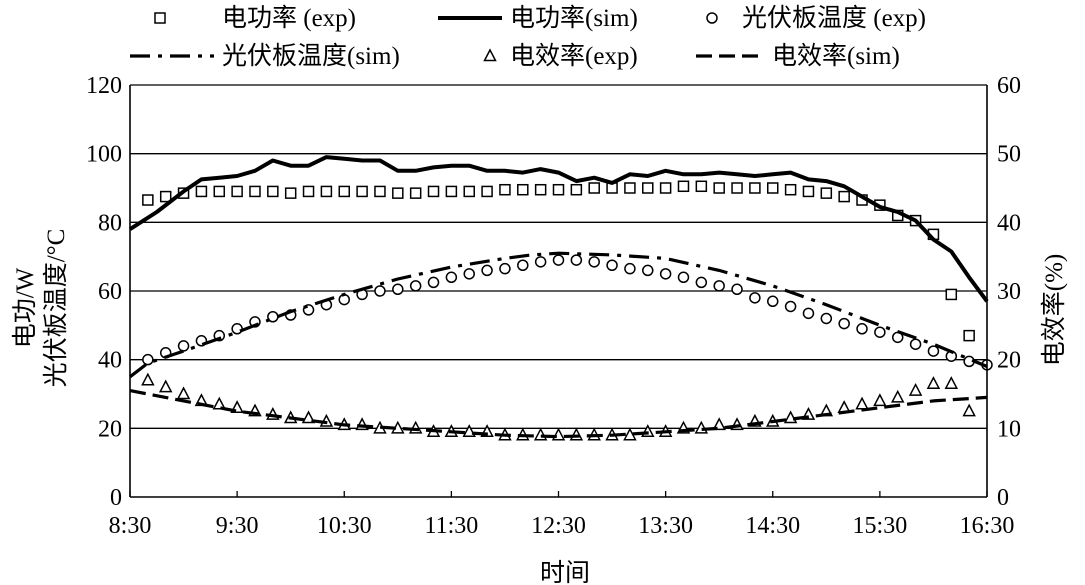  Describe the element at coordinates (110, 292) in the screenshot. I see `y-left-tick-label: 60` at that location.